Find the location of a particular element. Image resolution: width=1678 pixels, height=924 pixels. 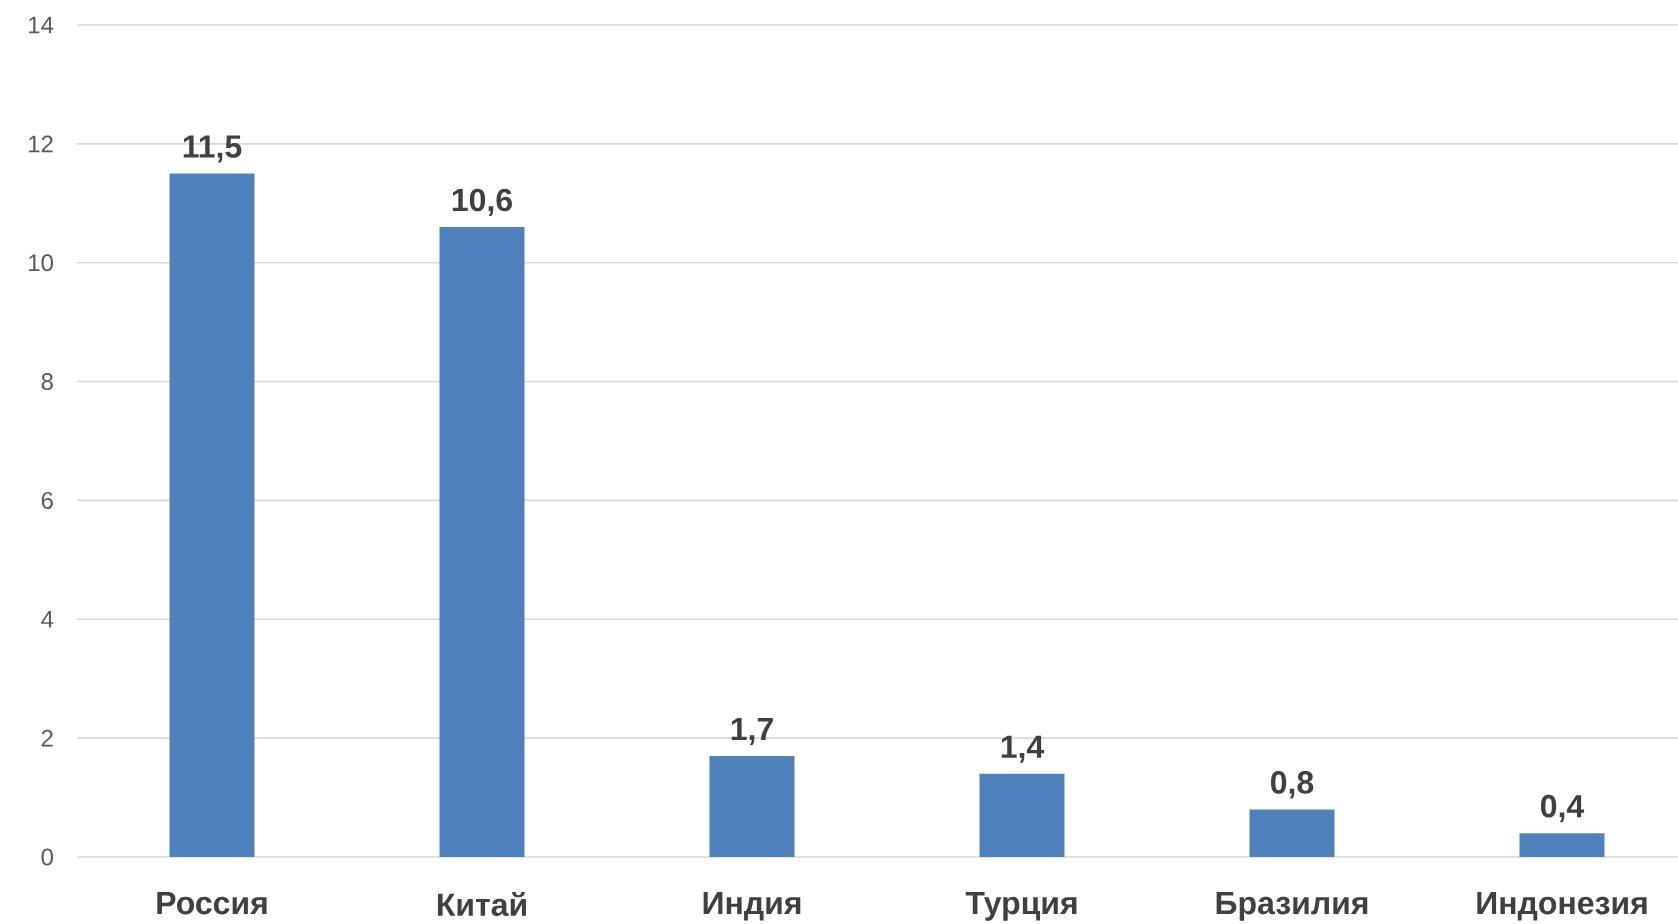

data-label: 0,4 is located at coordinates (1563, 808).